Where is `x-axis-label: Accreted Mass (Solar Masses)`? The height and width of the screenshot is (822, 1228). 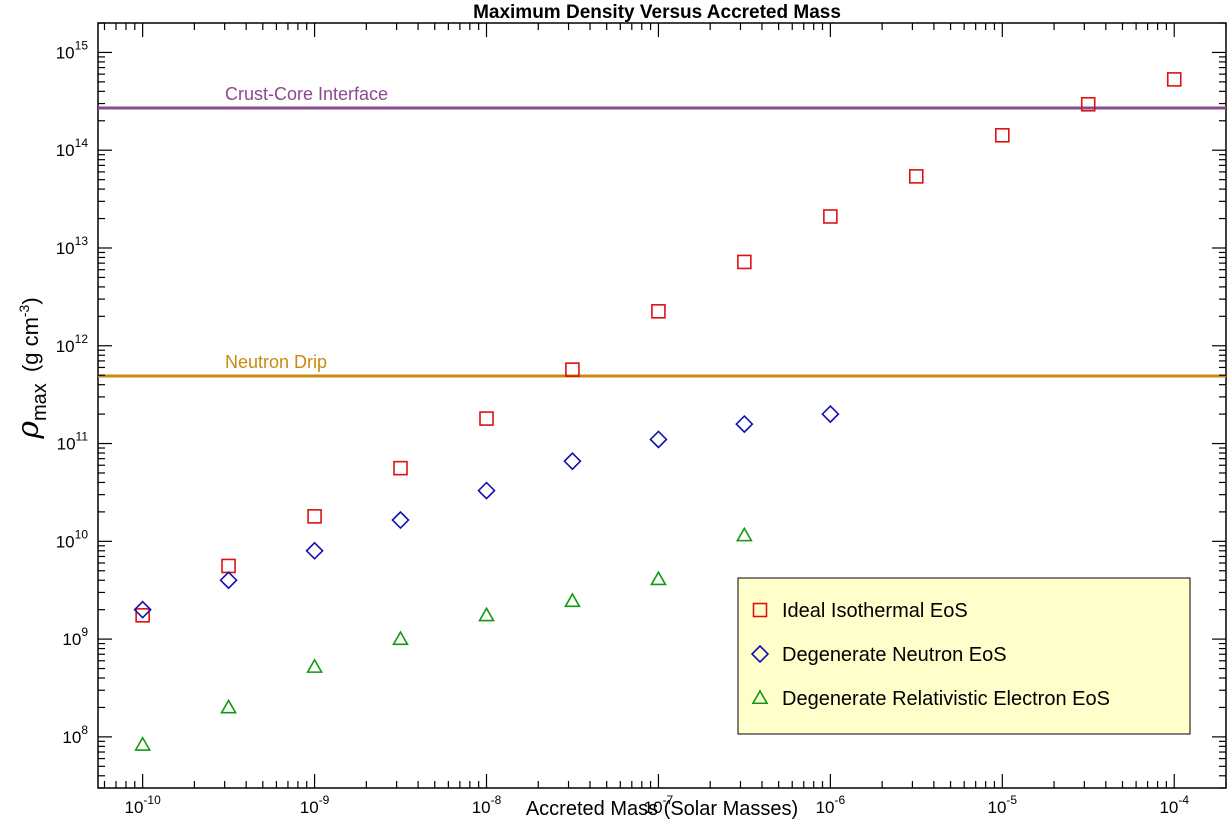
x-axis-label: Accreted Mass (Solar Masses) is located at coordinates (662, 809).